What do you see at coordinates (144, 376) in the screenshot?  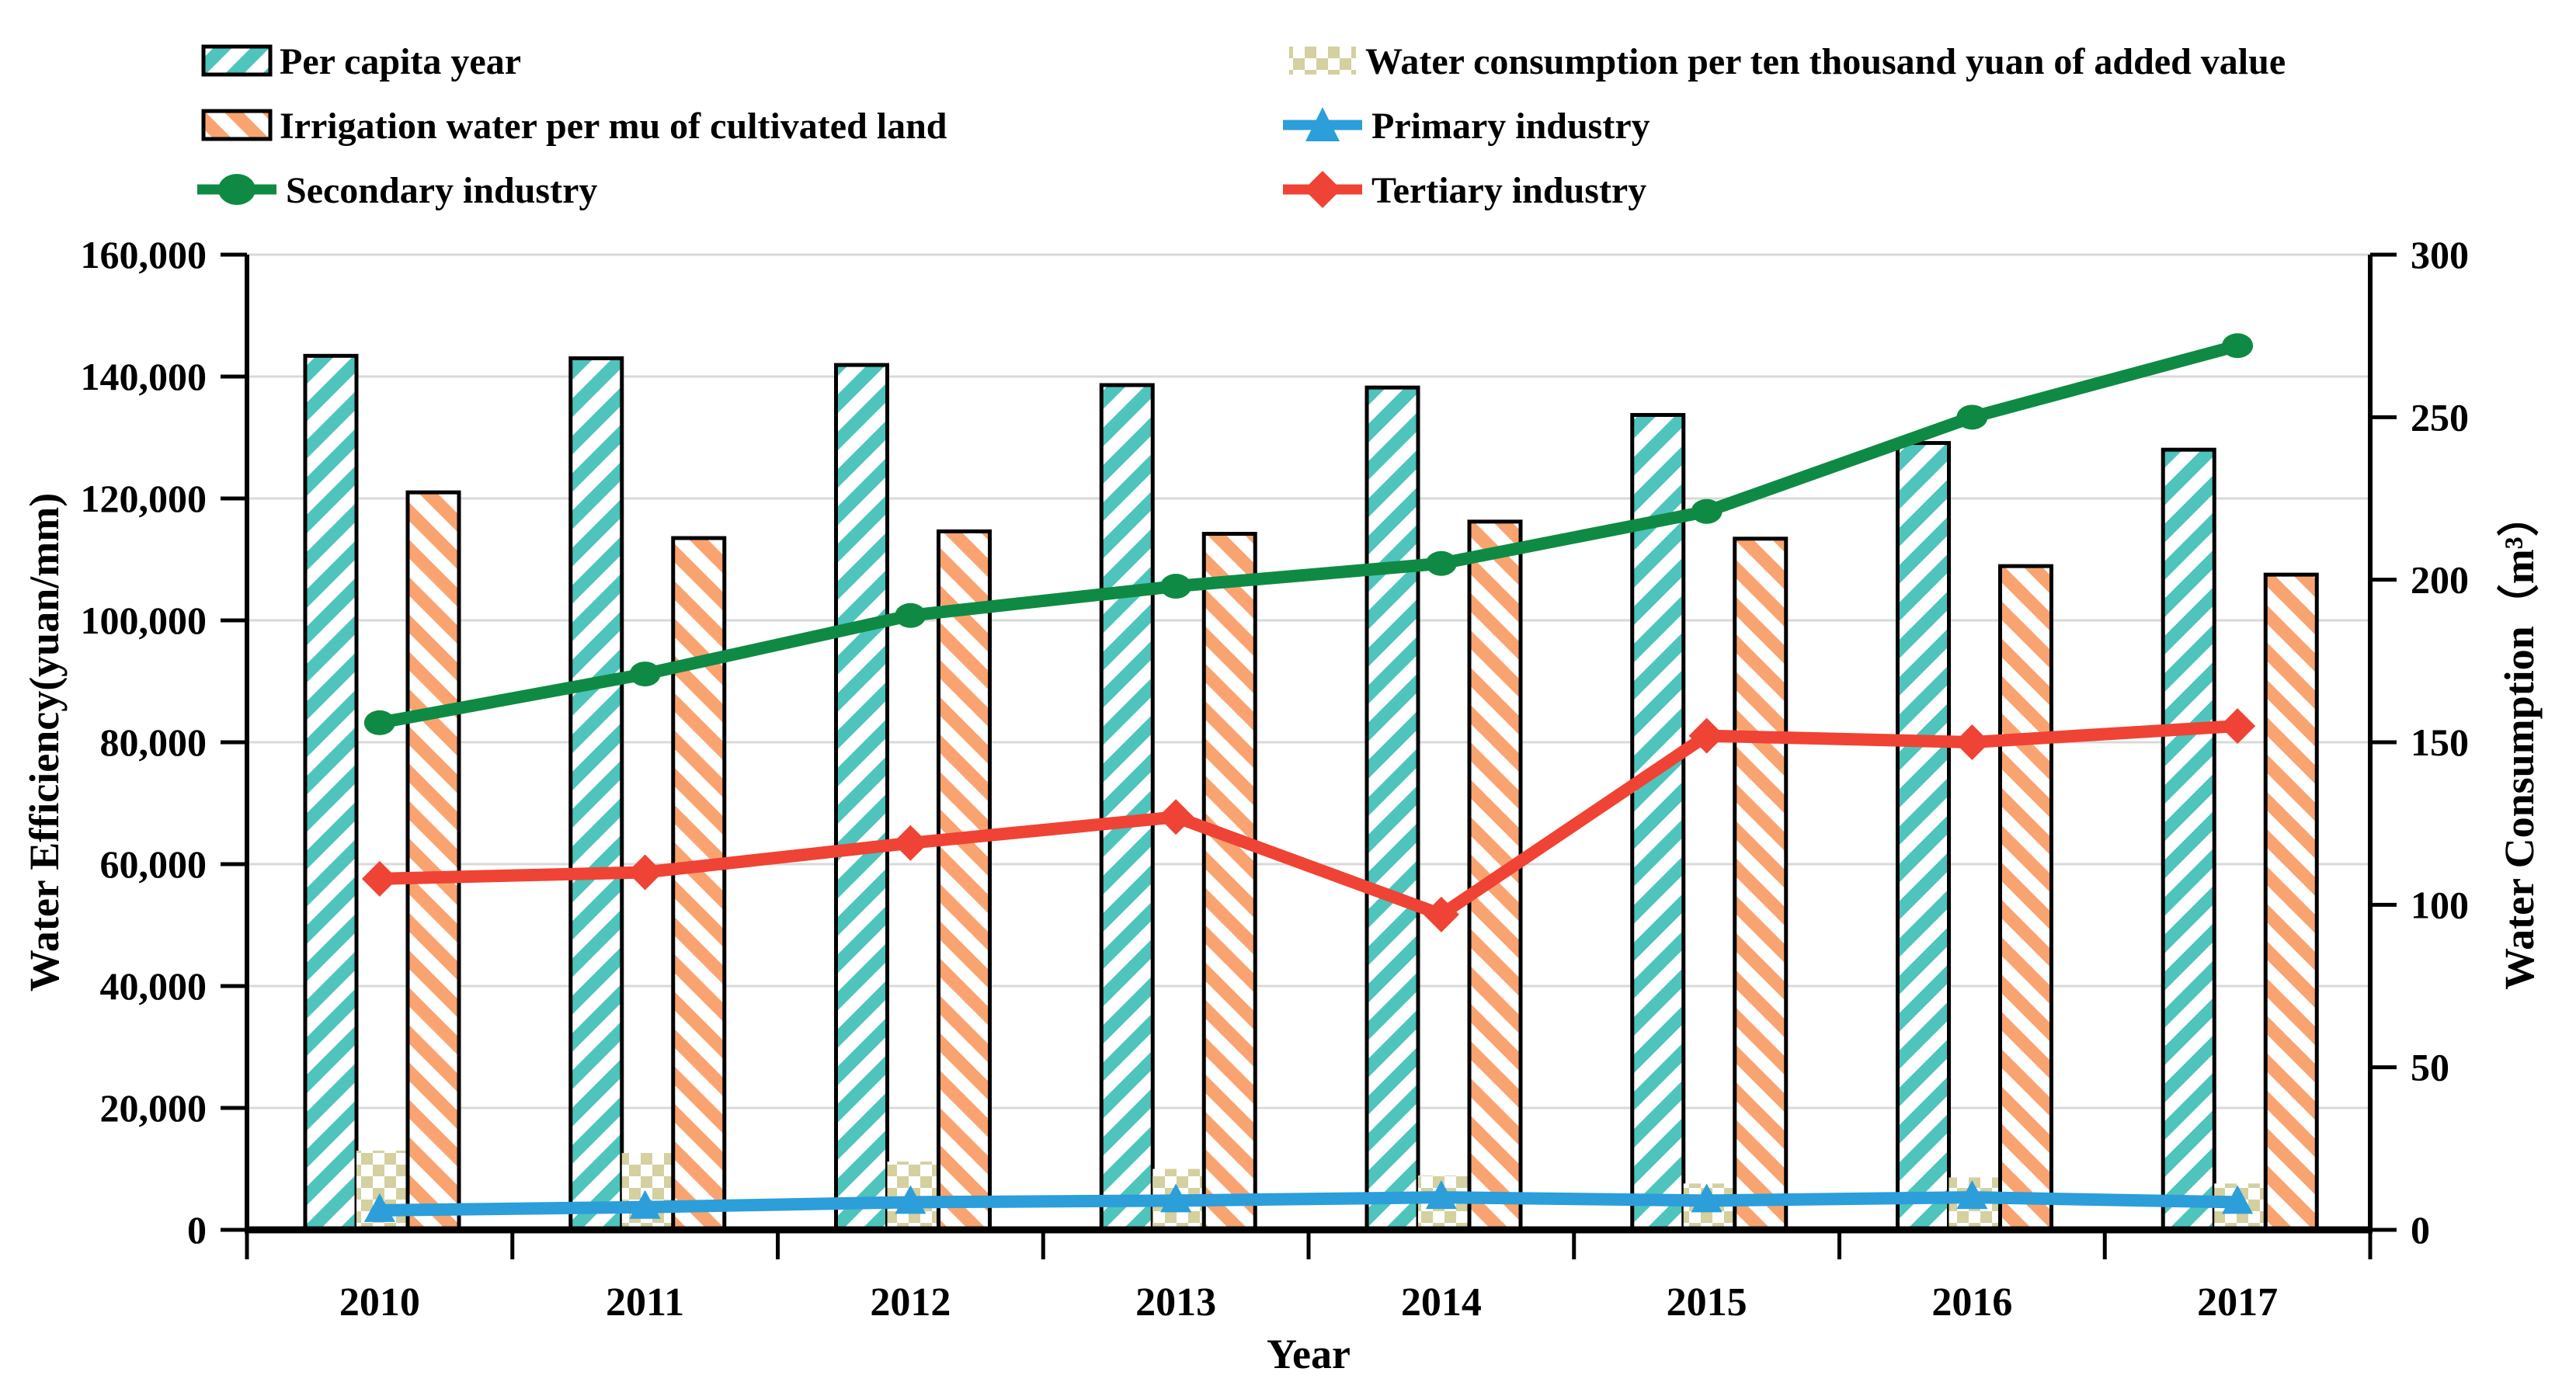 I see `left-axis-tick-label: 140,000` at bounding box center [144, 376].